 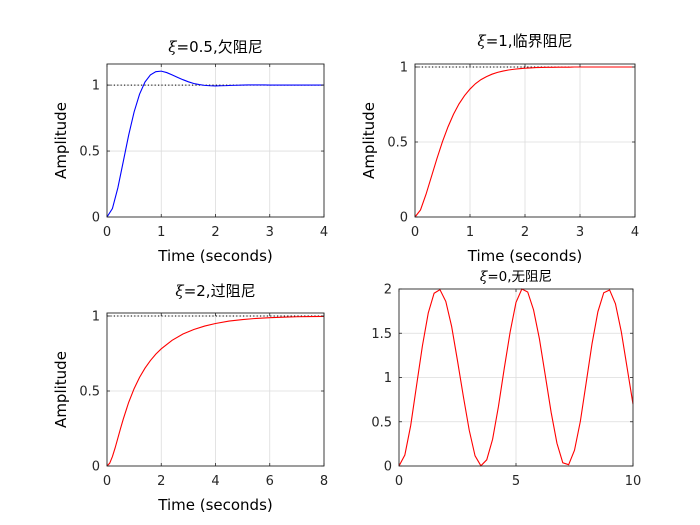 What do you see at coordinates (529, 41) in the screenshot?
I see `chart-title-text: =1,临界阻尼` at bounding box center [529, 41].